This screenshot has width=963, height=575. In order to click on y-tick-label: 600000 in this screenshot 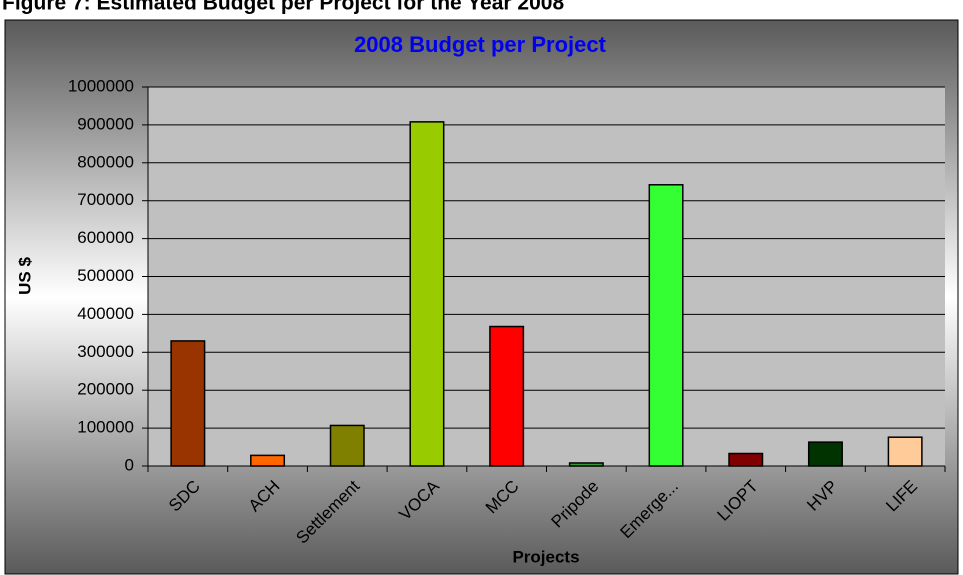, I will do `click(105, 237)`.